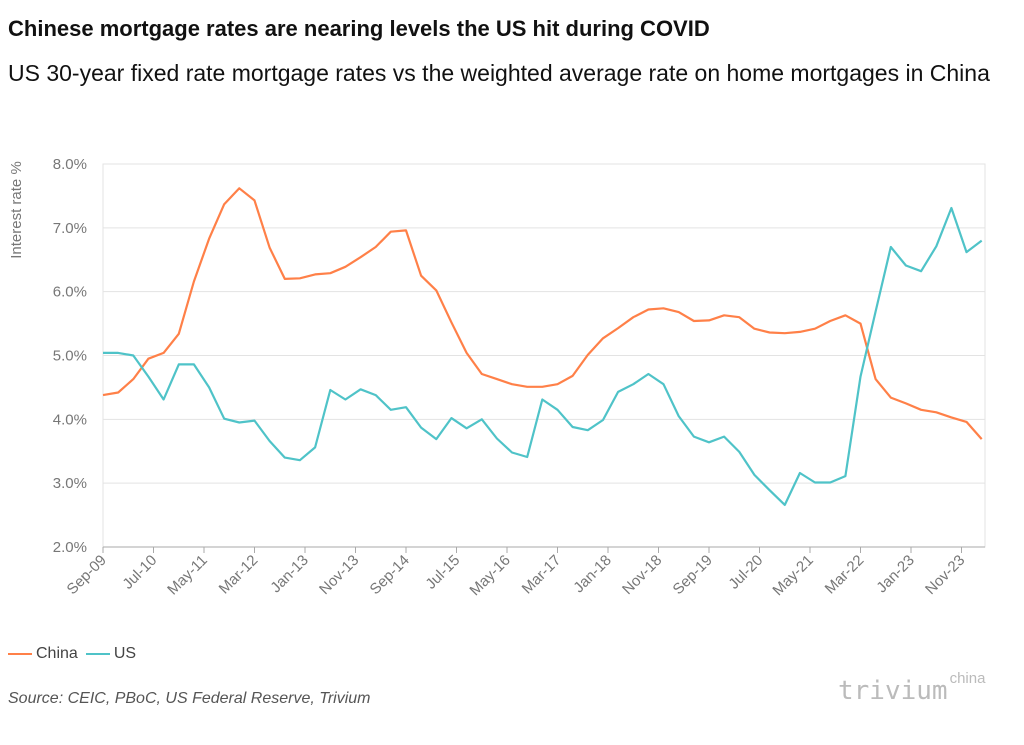 The height and width of the screenshot is (745, 1024). I want to click on x-tick-label: Jul-10, so click(139, 572).